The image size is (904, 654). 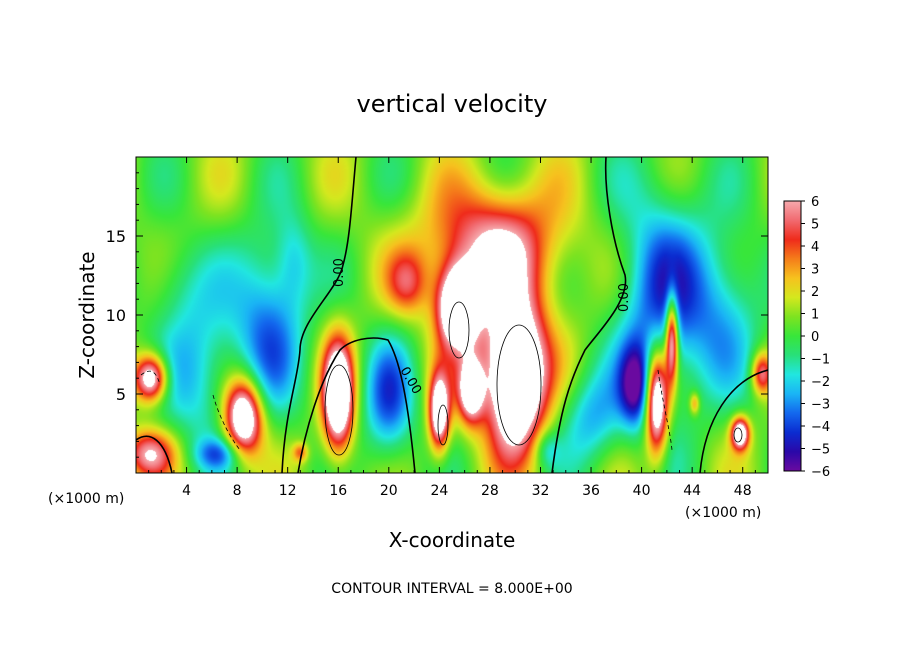 I want to click on x-tick-label: 4, so click(x=186, y=491).